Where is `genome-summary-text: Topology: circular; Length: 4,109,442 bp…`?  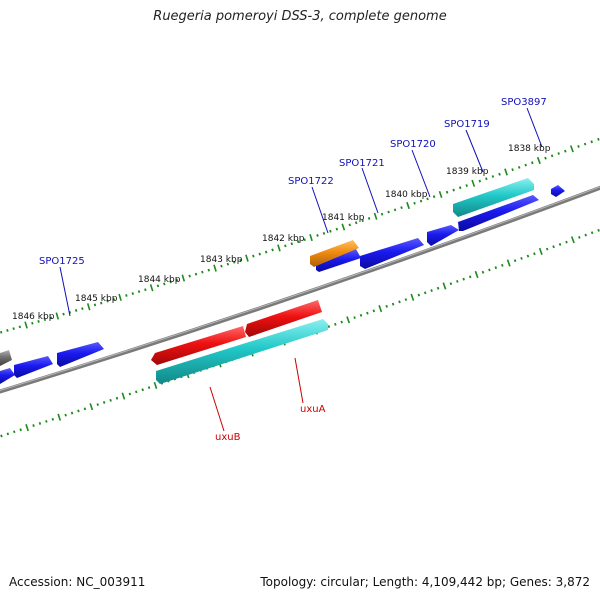 genome-summary-text: Topology: circular; Length: 4,109,442 bp… is located at coordinates (425, 582).